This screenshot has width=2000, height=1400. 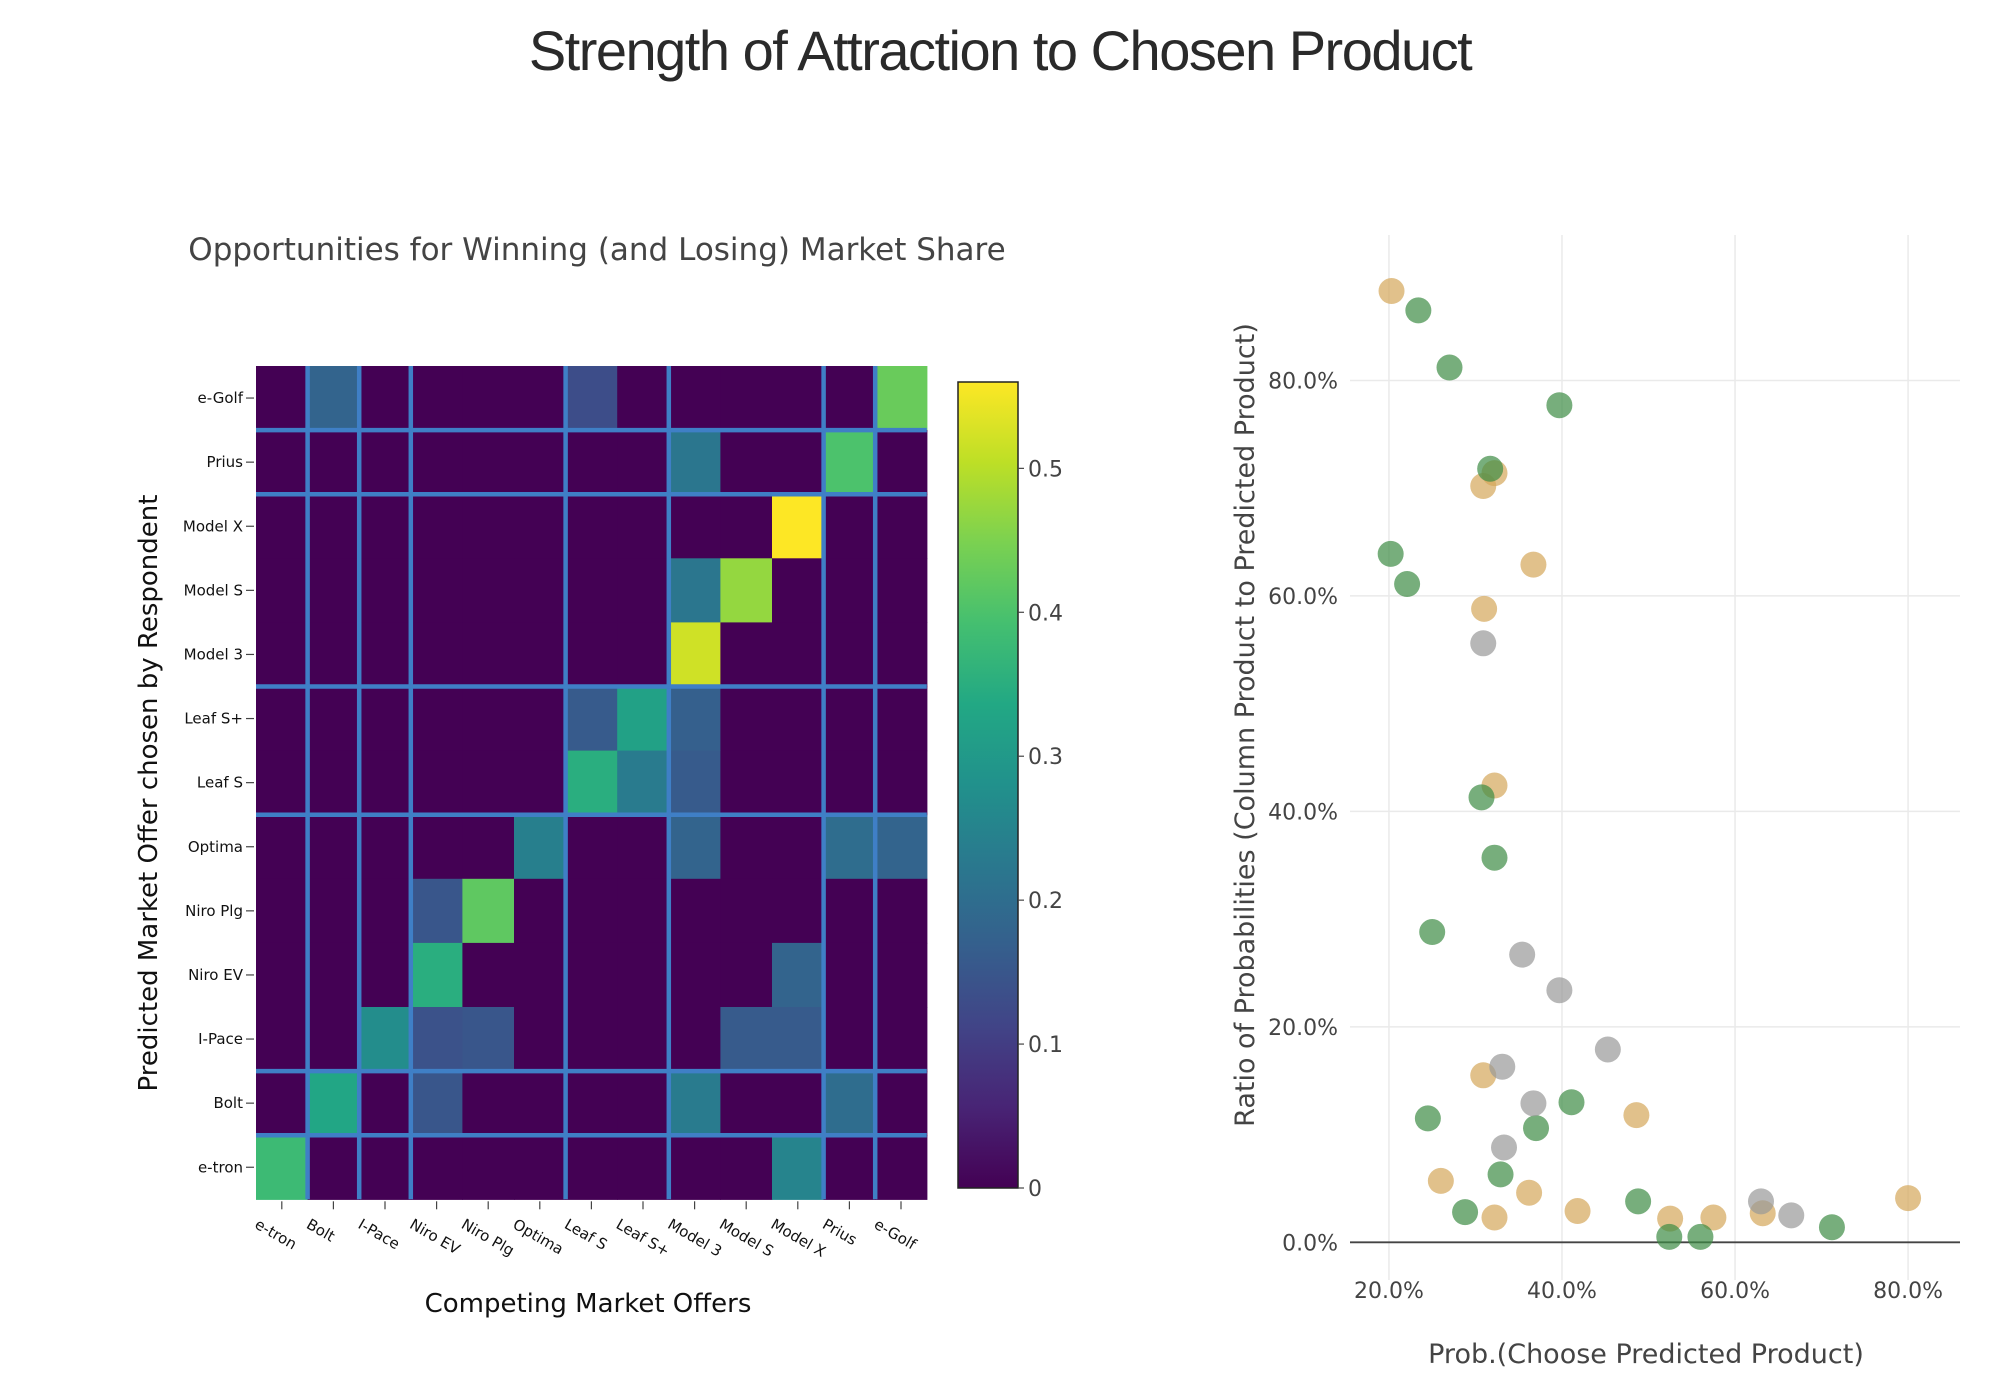 What do you see at coordinates (798, 1238) in the screenshot?
I see `heatmap-x-tick-label: Model X` at bounding box center [798, 1238].